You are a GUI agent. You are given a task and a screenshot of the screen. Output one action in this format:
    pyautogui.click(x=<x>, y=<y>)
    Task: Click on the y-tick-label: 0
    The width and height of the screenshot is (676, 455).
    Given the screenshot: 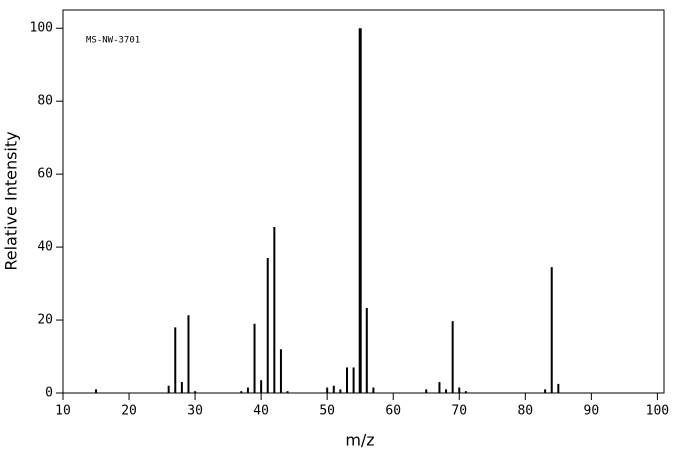 What is the action you would take?
    pyautogui.click(x=49, y=393)
    